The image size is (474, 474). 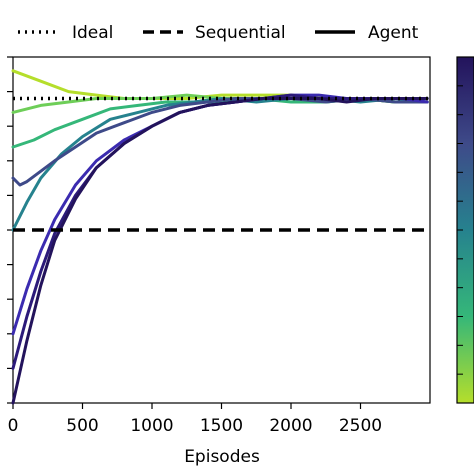 What do you see at coordinates (82, 426) in the screenshot?
I see `x-tick-label: 500` at bounding box center [82, 426].